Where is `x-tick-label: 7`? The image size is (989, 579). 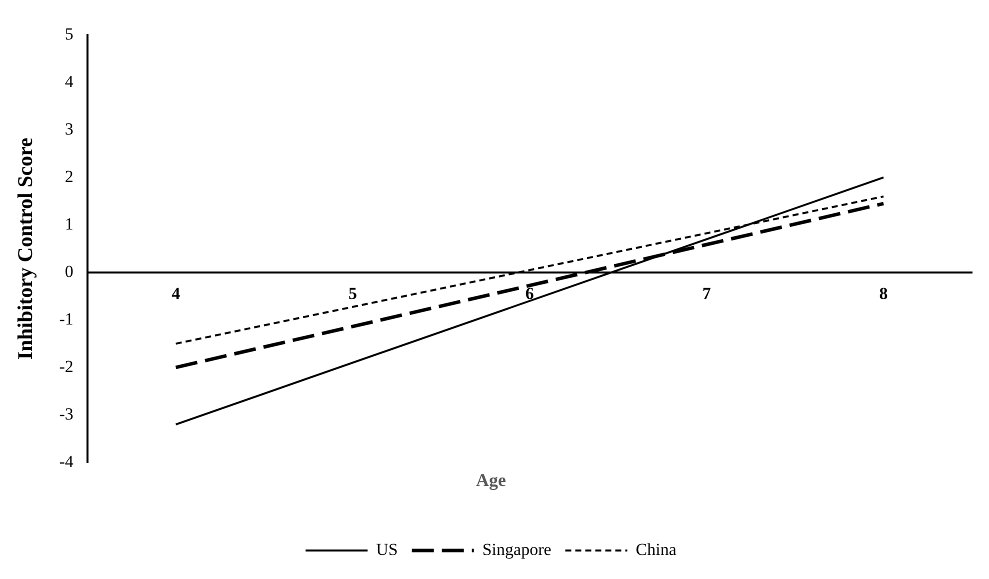
x-tick-label: 7 is located at coordinates (707, 294).